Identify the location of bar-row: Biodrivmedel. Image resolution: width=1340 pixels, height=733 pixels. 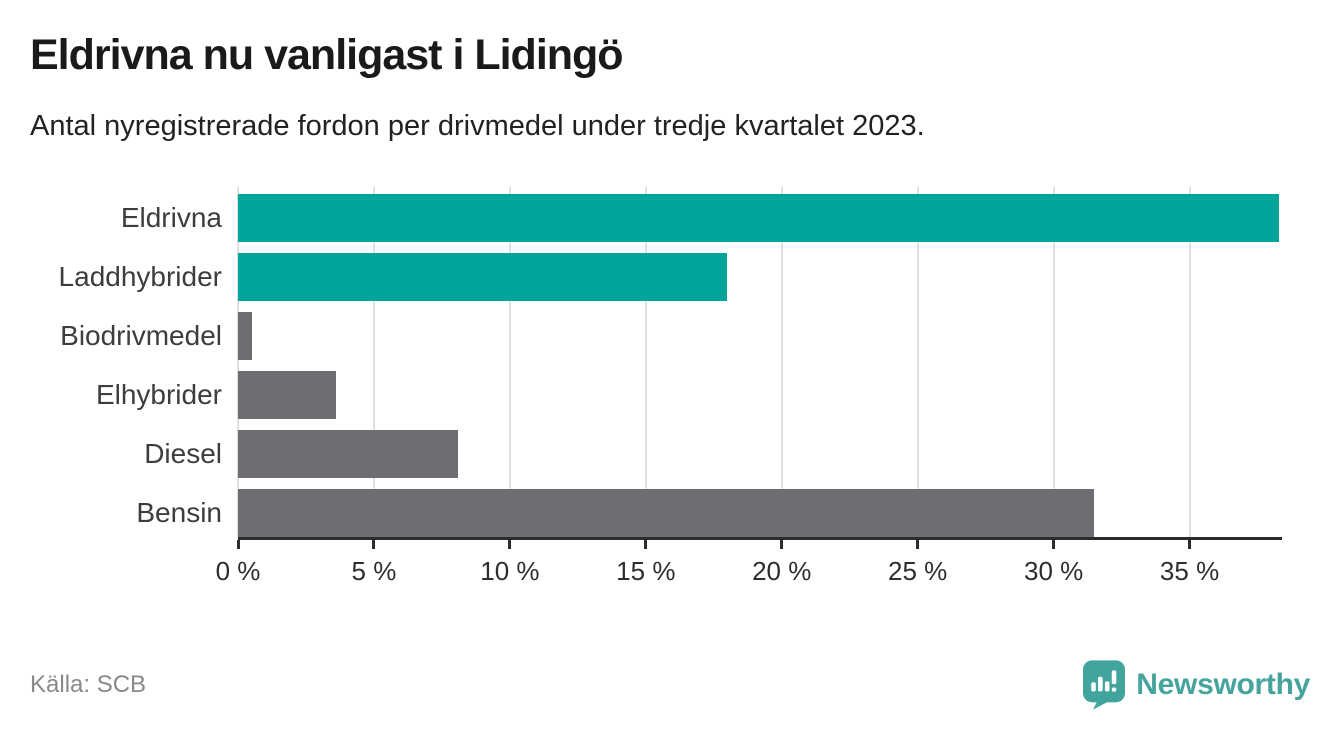
(671, 336).